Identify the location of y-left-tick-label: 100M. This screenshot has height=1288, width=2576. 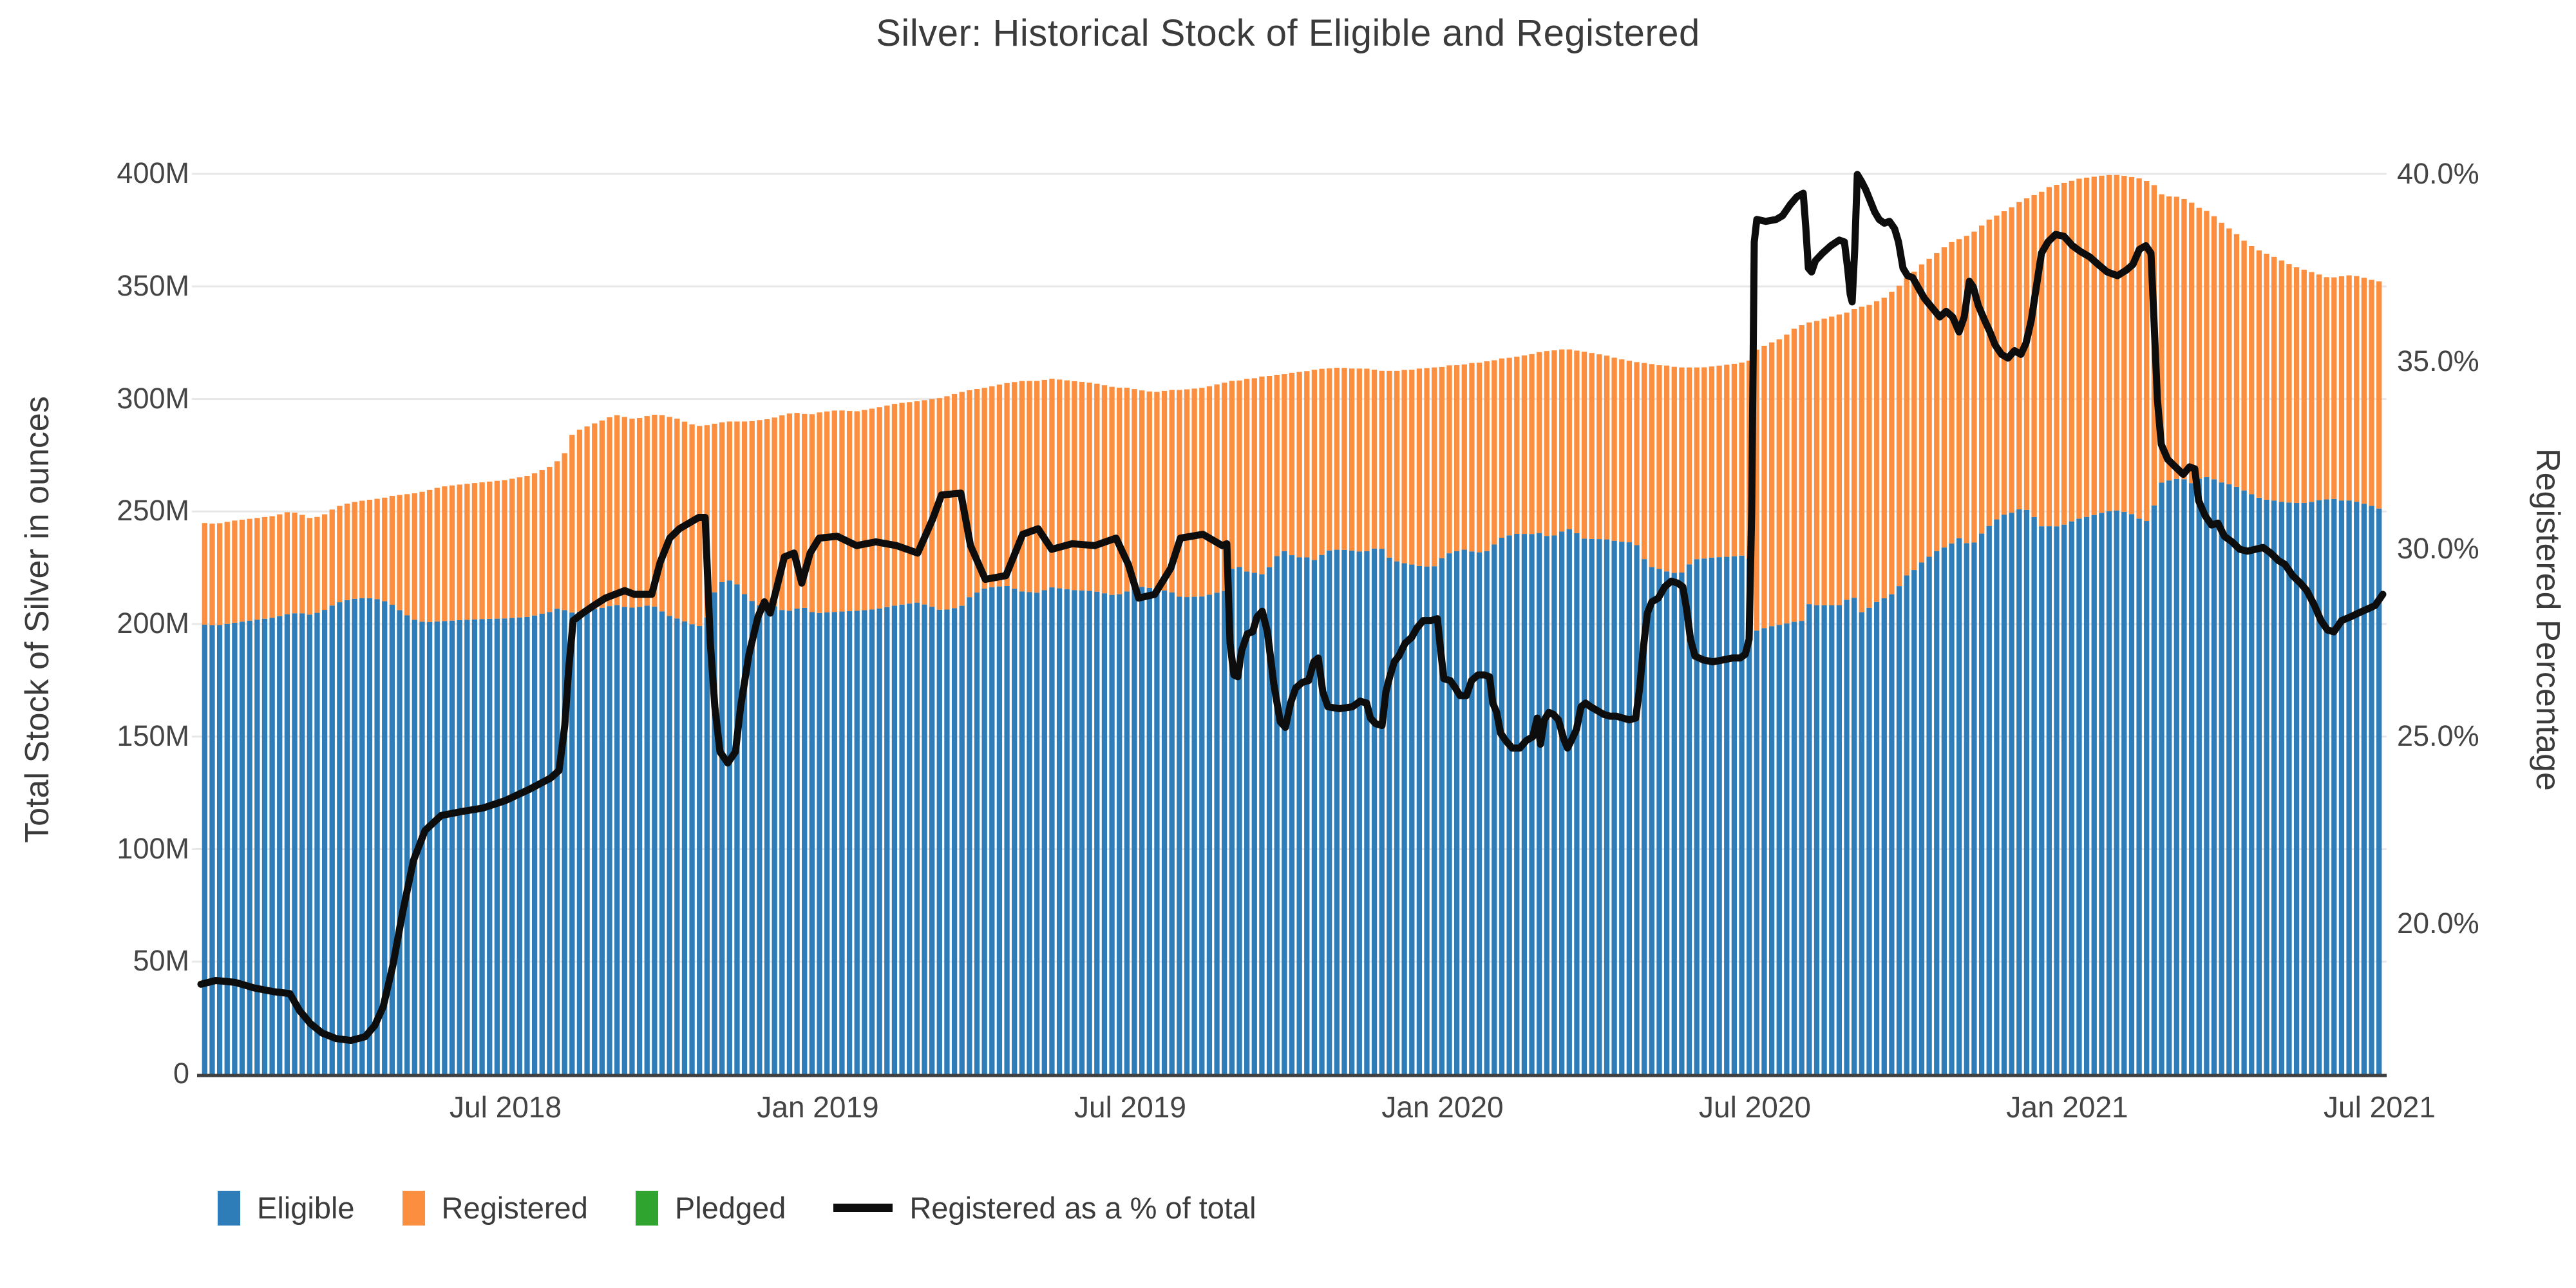
(153, 848).